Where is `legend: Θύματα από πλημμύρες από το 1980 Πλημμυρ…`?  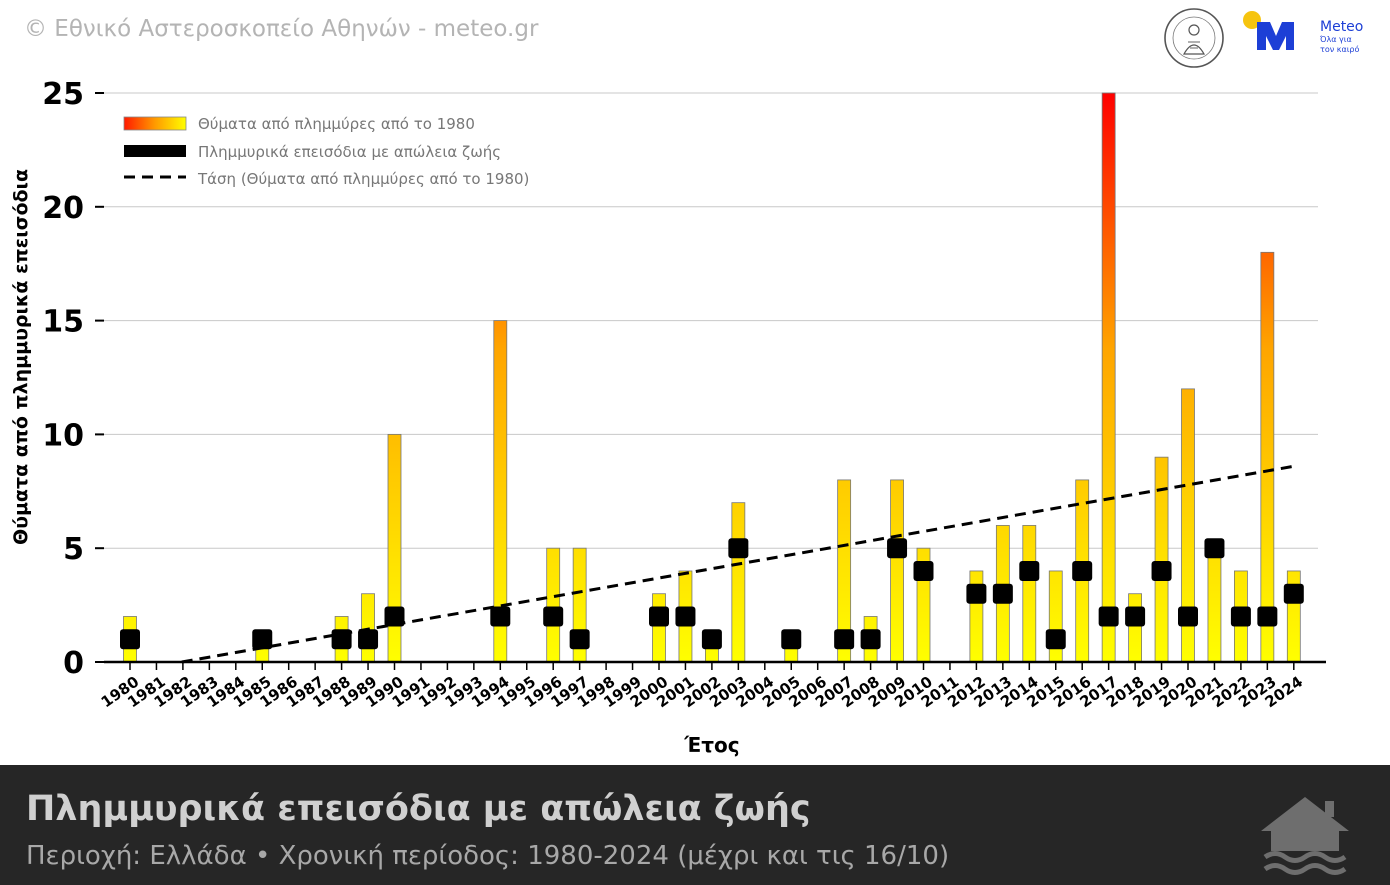 legend: Θύματα από πλημμύρες από το 1980 Πλημμυρ… is located at coordinates (326, 151).